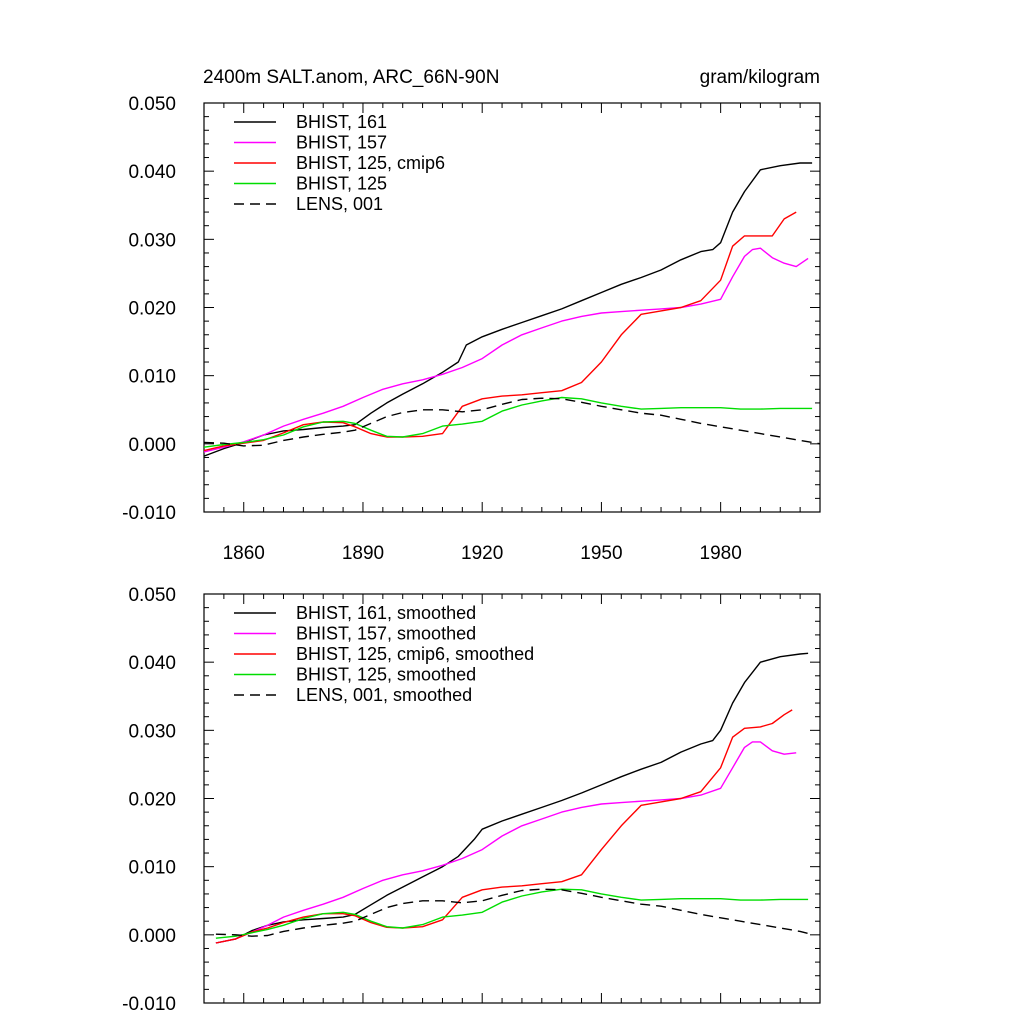 The image size is (1024, 1024). Describe the element at coordinates (721, 553) in the screenshot. I see `x-tick-label: 1980` at that location.